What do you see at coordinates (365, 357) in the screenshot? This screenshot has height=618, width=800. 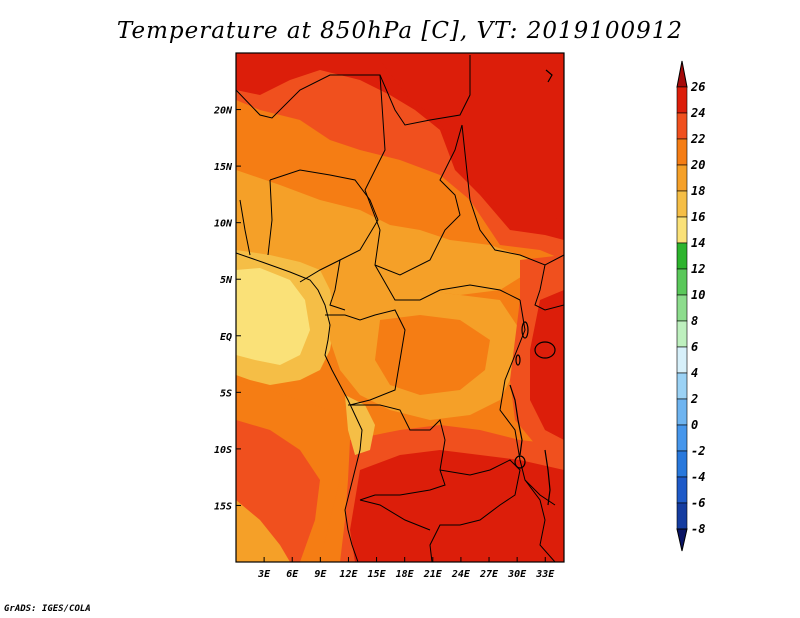 I see `border-congo` at bounding box center [365, 357].